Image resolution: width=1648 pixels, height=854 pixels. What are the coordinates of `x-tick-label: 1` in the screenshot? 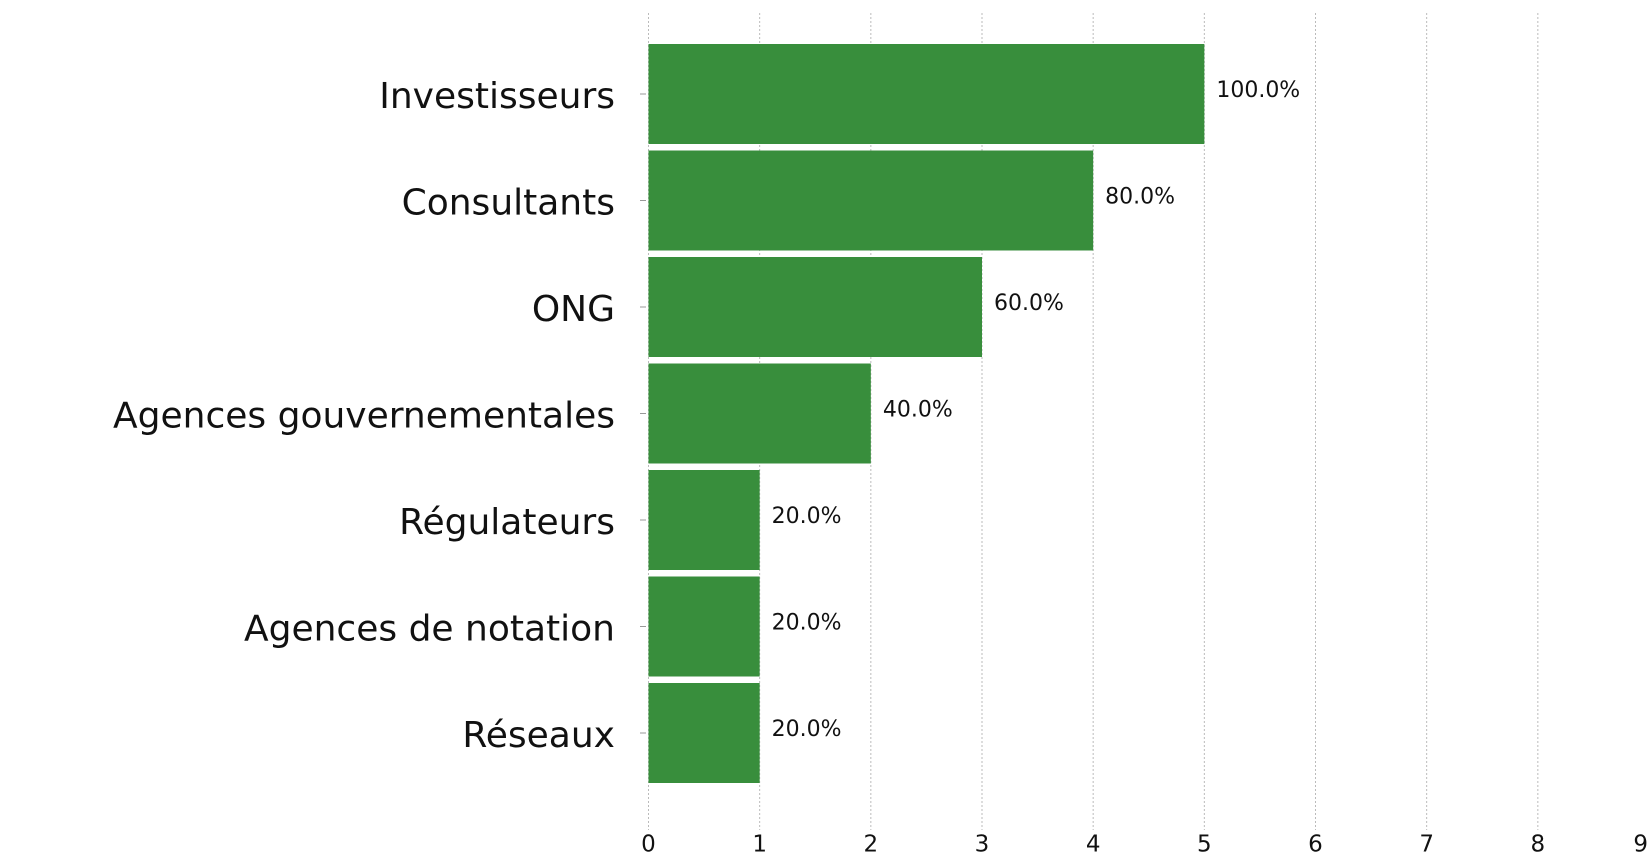 It's located at (759, 843).